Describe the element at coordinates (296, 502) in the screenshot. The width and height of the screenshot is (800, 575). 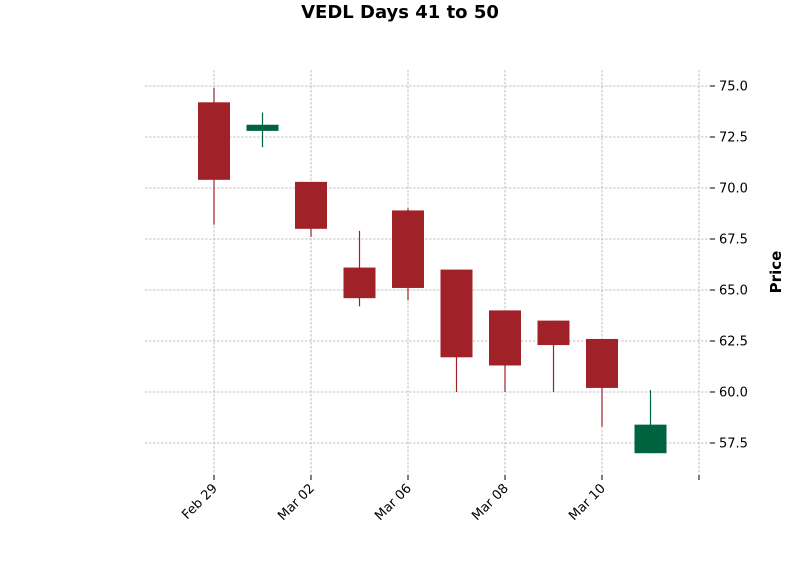
I see `x-tick-label: Mar 02` at that location.